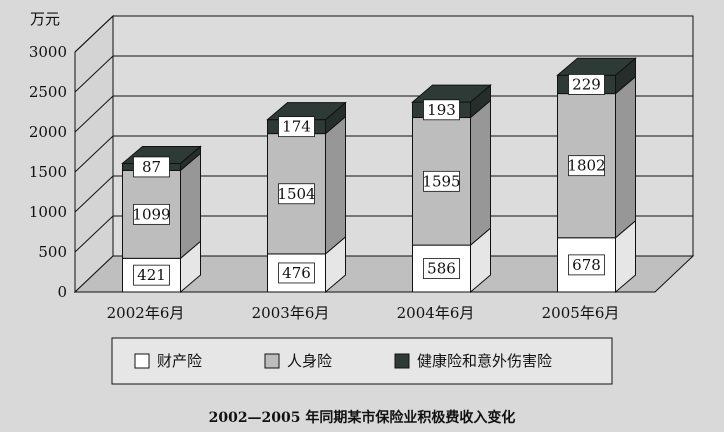  I want to click on data-label: 678, so click(586, 265).